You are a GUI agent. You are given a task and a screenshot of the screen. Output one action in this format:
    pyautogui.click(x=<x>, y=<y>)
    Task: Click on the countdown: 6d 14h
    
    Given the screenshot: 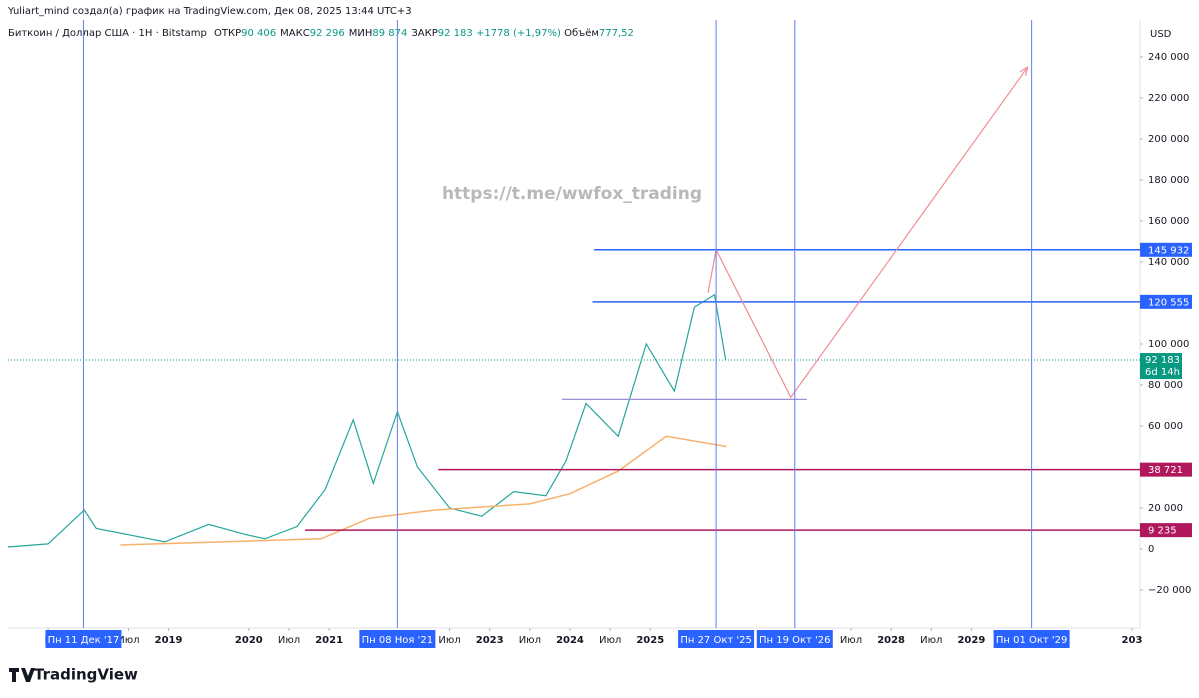 What is the action you would take?
    pyautogui.click(x=1162, y=372)
    